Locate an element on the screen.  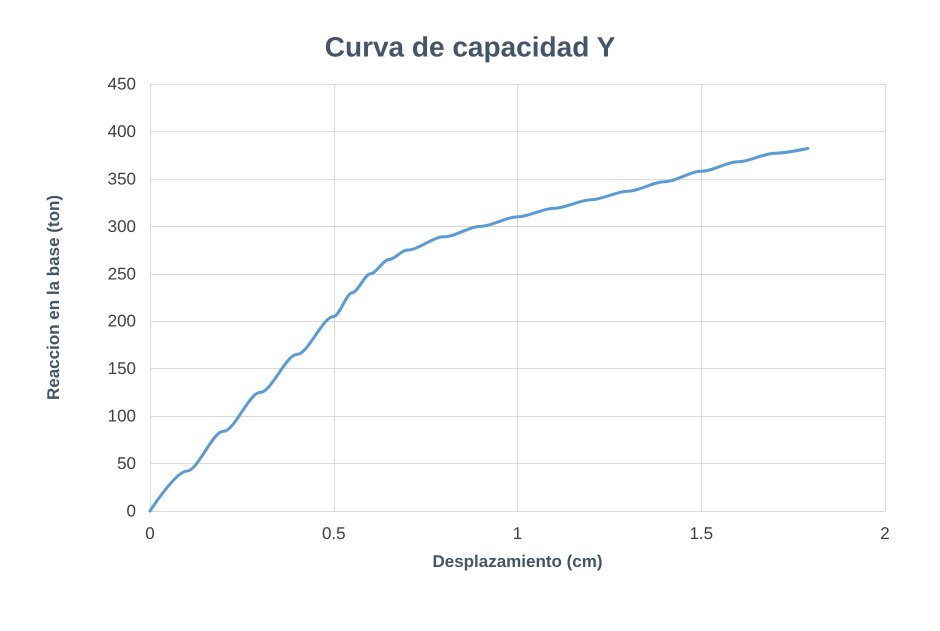
y-tick-label: 150 is located at coordinates (122, 368).